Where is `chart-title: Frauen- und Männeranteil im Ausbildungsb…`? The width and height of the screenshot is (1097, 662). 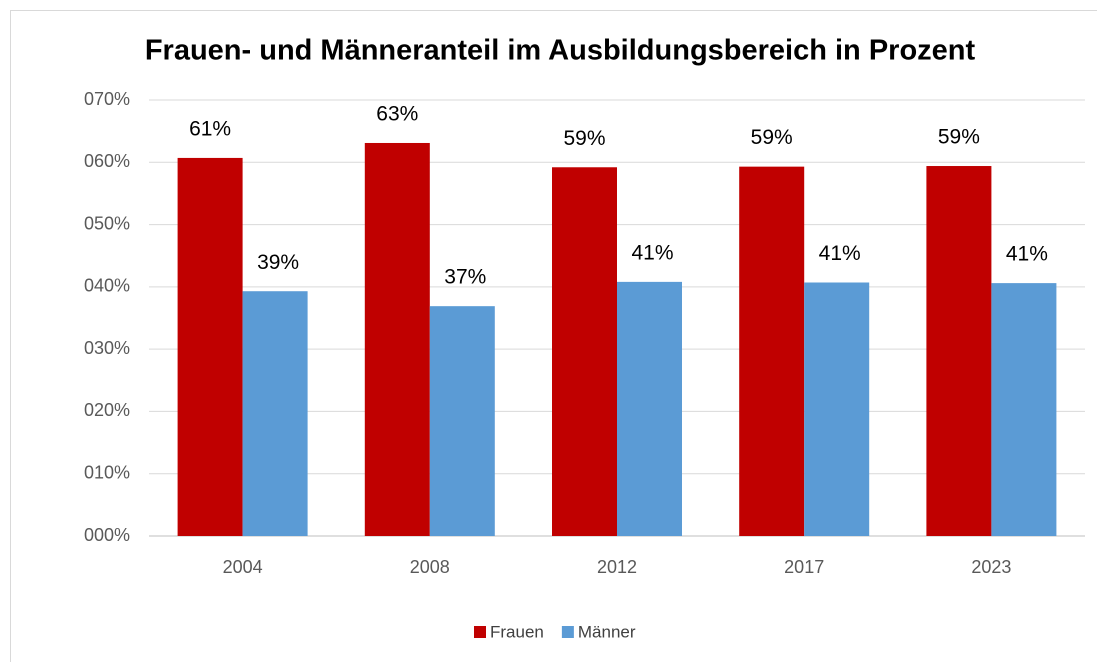
chart-title: Frauen- und Männeranteil im Ausbildungsb… is located at coordinates (560, 51).